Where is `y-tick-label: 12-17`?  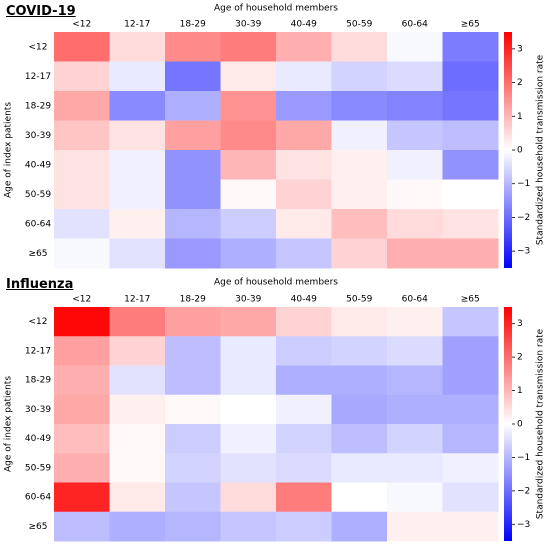 y-tick-label: 12-17 is located at coordinates (38, 351).